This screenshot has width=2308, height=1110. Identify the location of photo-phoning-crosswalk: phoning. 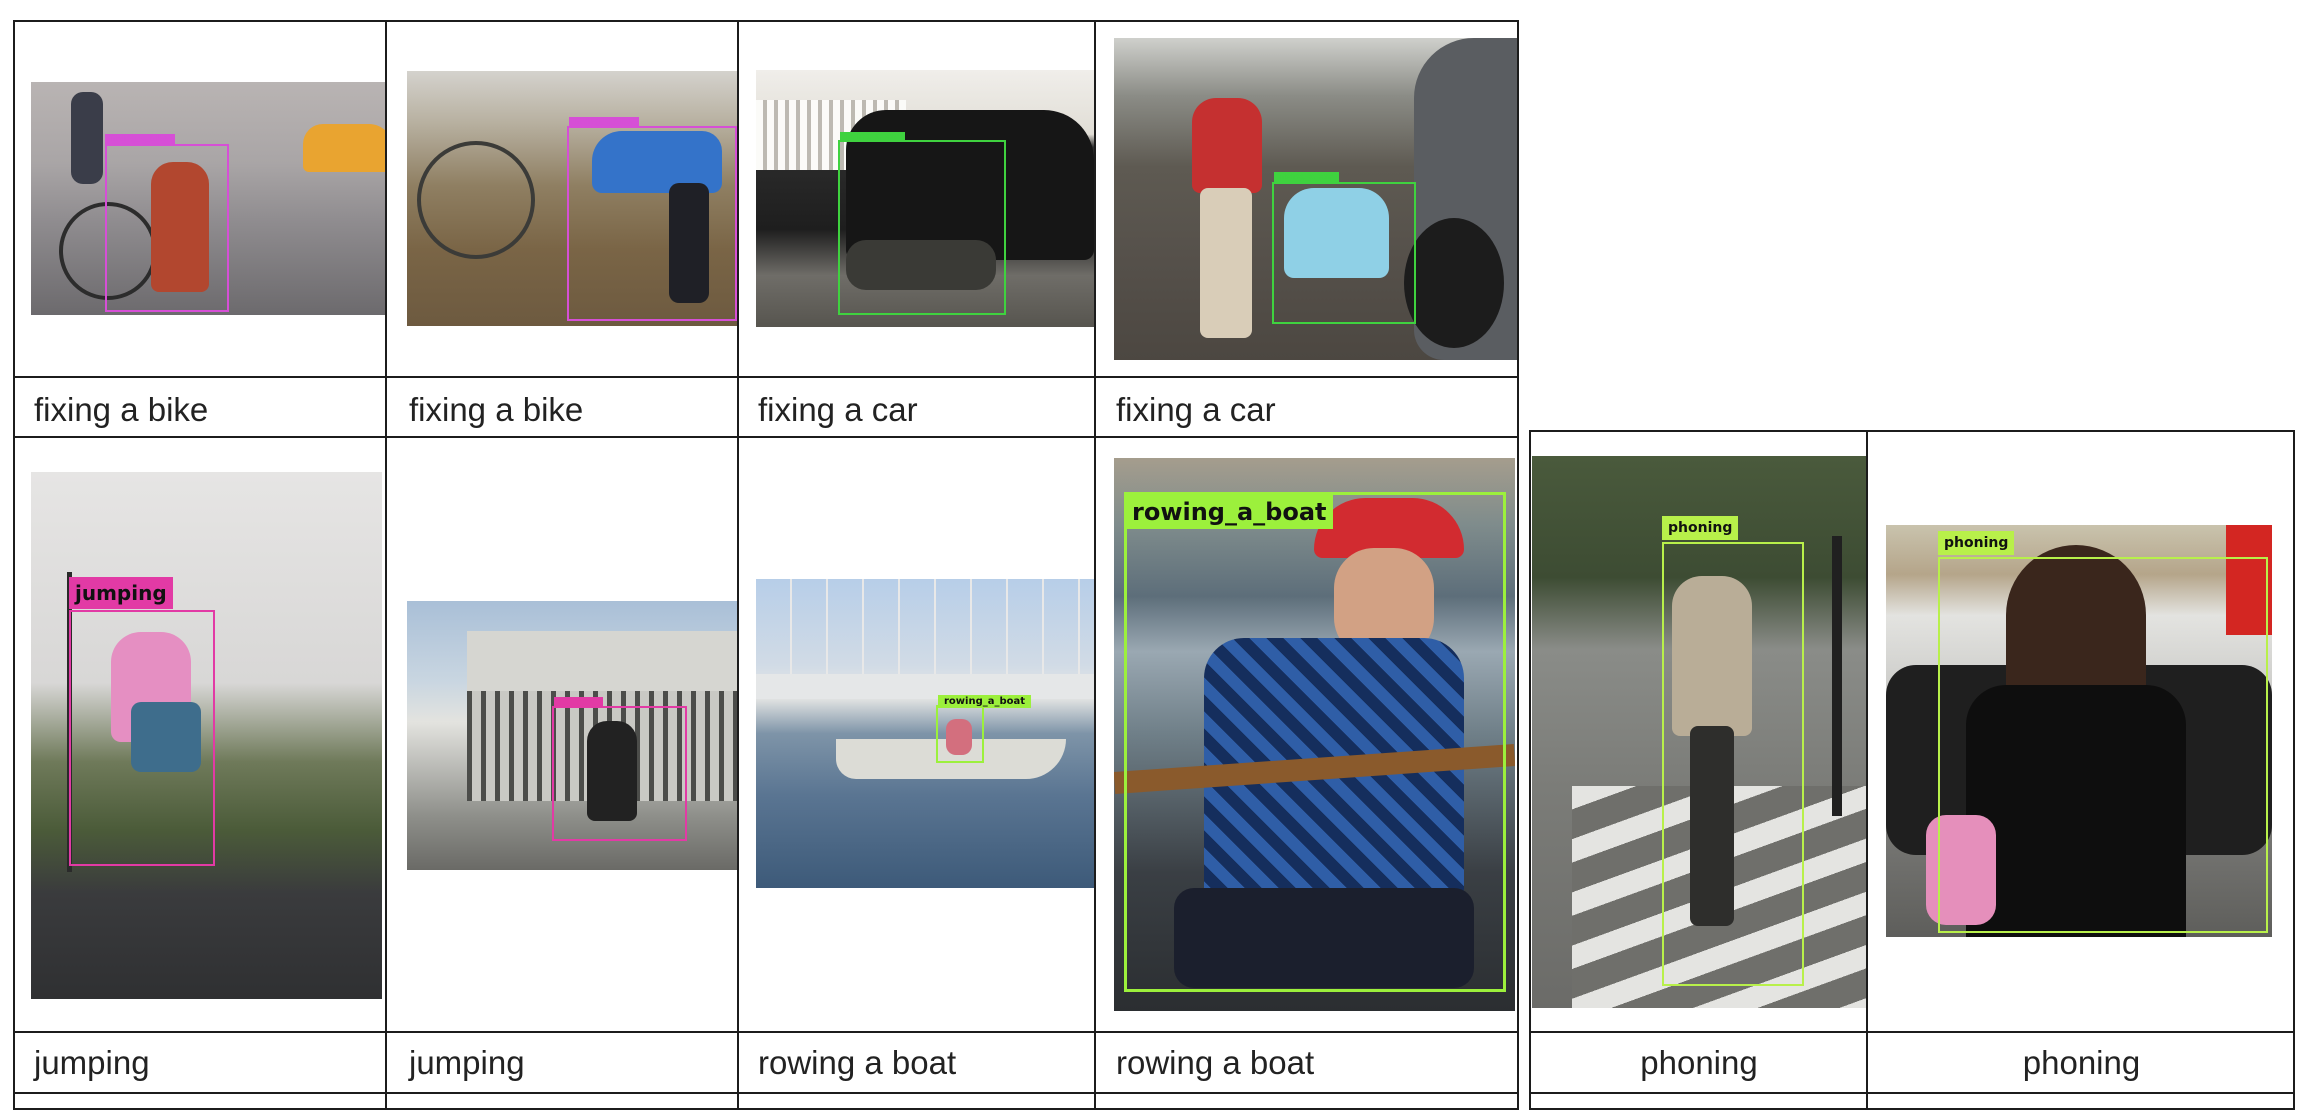
(1699, 732).